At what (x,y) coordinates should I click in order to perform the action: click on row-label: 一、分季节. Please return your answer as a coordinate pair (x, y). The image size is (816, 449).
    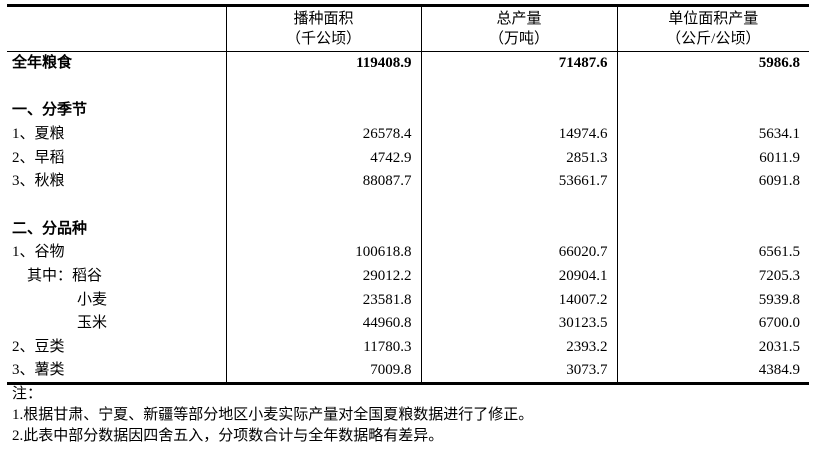
    Looking at the image, I should click on (50, 110).